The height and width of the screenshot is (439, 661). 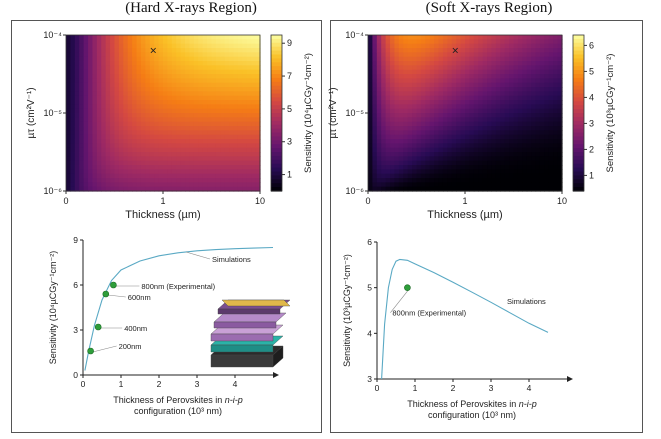 I want to click on soft-line-y-tick-label: 5, so click(x=369, y=288).